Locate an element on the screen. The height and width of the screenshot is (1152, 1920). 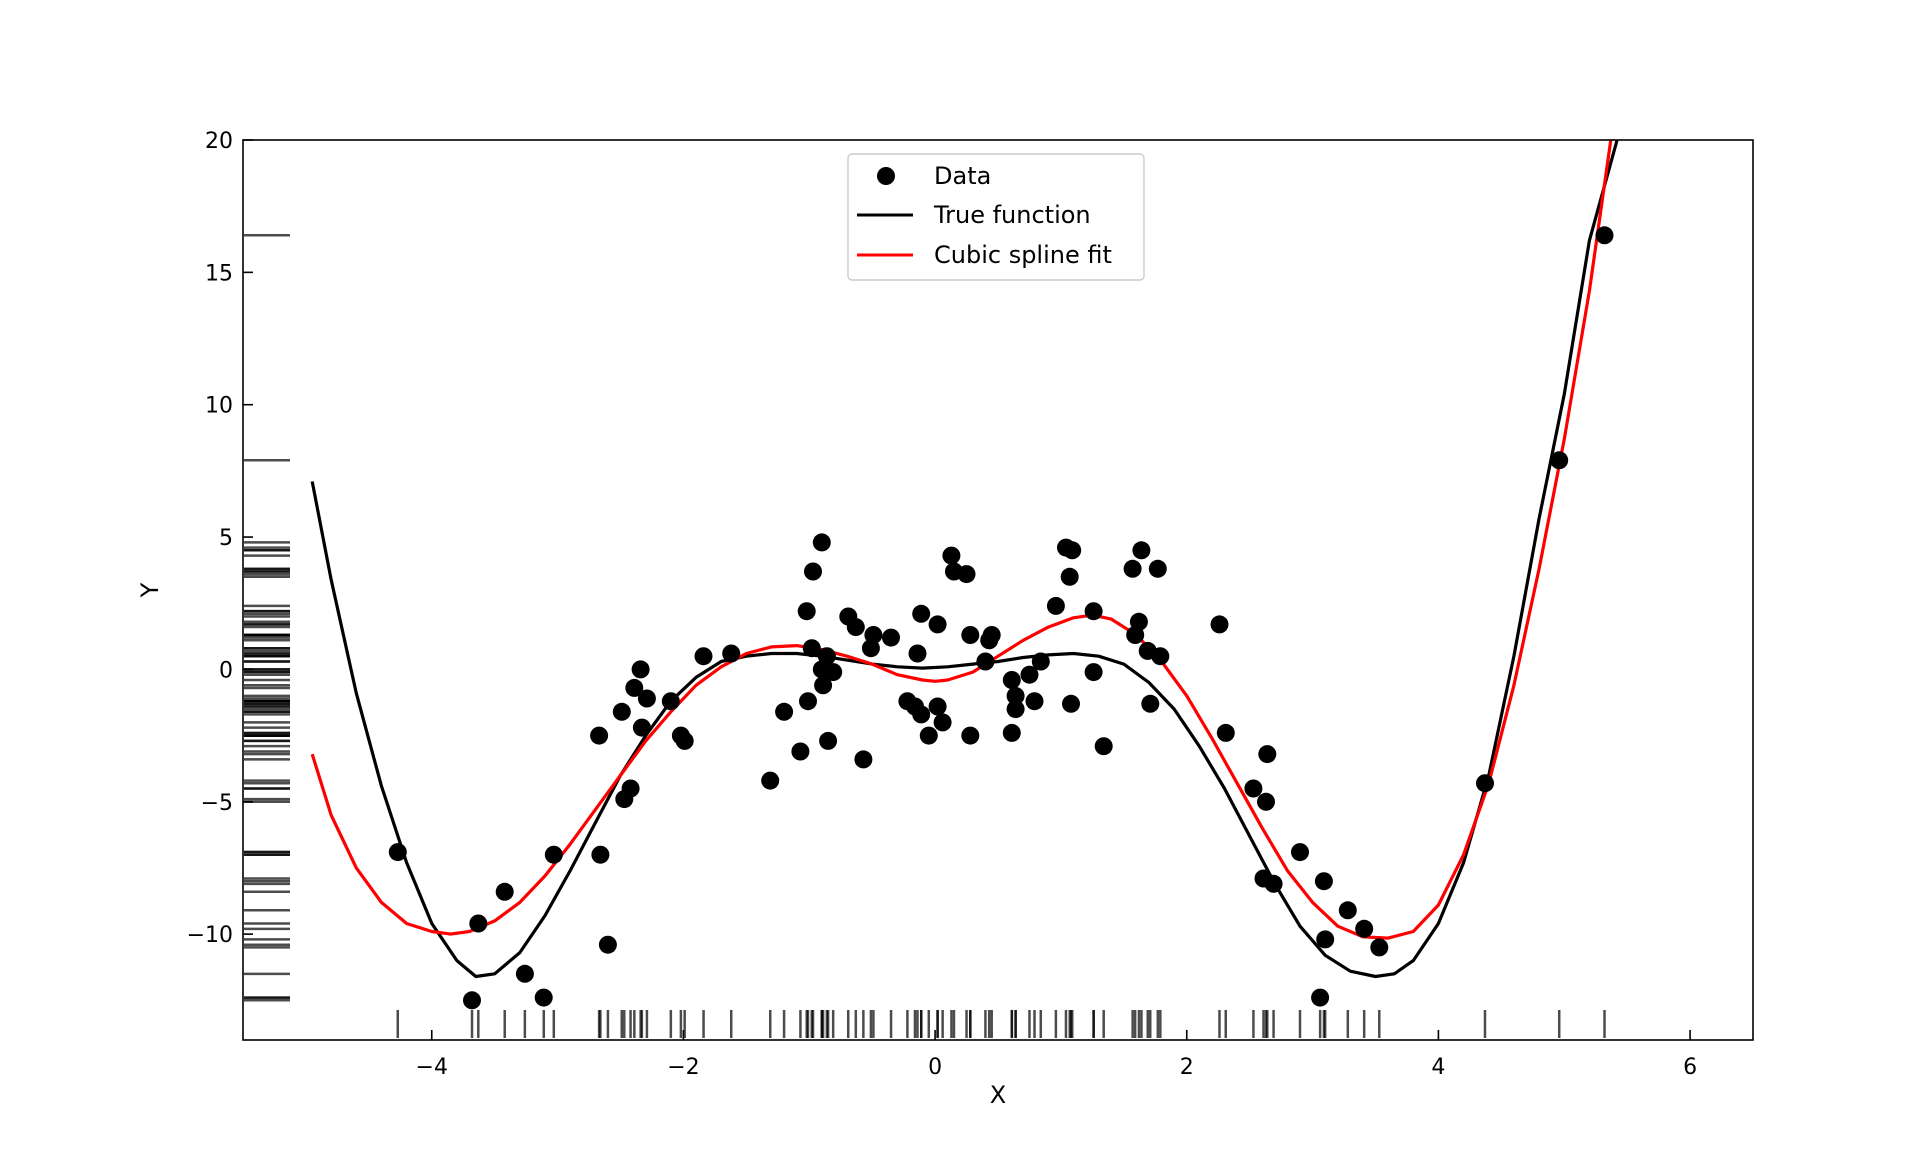
legend-entry-cubic-spline-fit: Cubic spline fit is located at coordinates (1023, 255).